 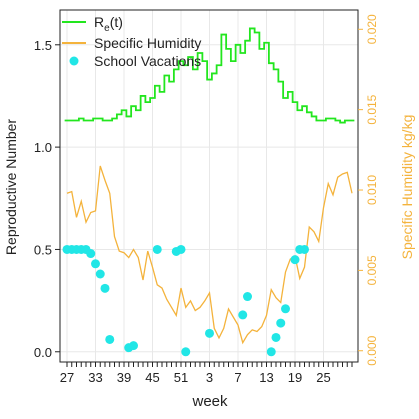 What do you see at coordinates (43, 249) in the screenshot?
I see `y-left-tick-label-1: 0.5` at bounding box center [43, 249].